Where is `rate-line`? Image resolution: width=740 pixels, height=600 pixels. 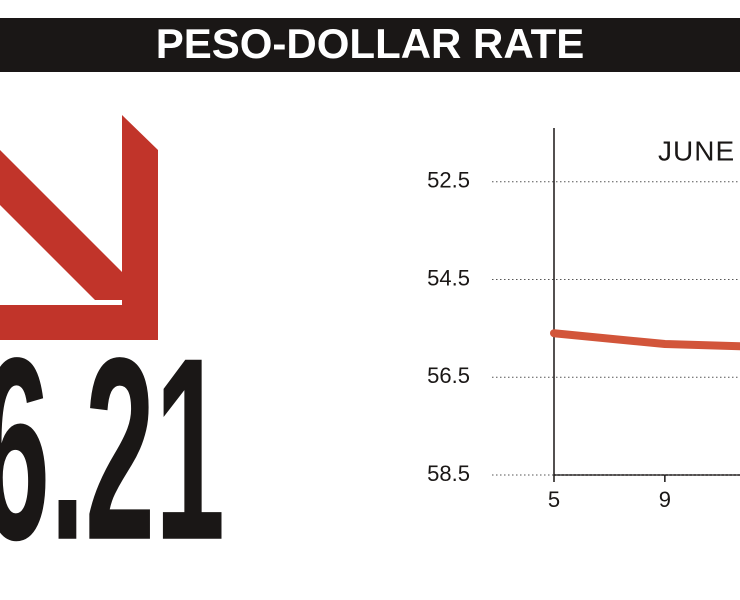
rate-line is located at coordinates (645, 340).